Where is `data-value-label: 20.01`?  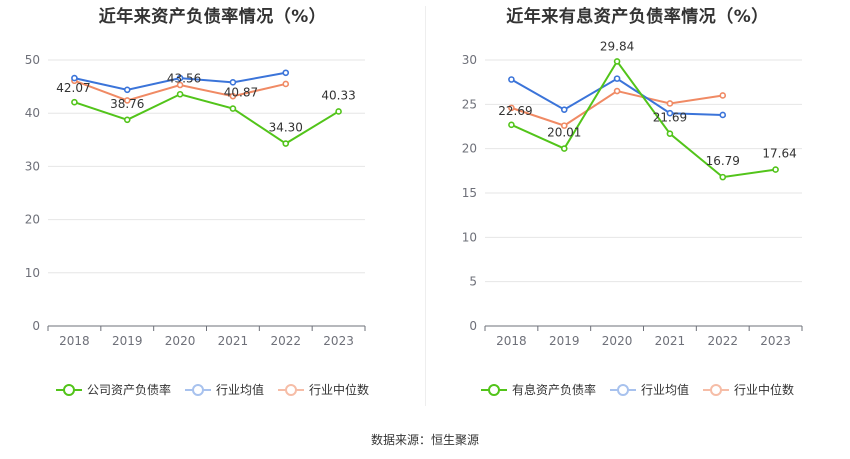
data-value-label: 20.01 is located at coordinates (564, 133).